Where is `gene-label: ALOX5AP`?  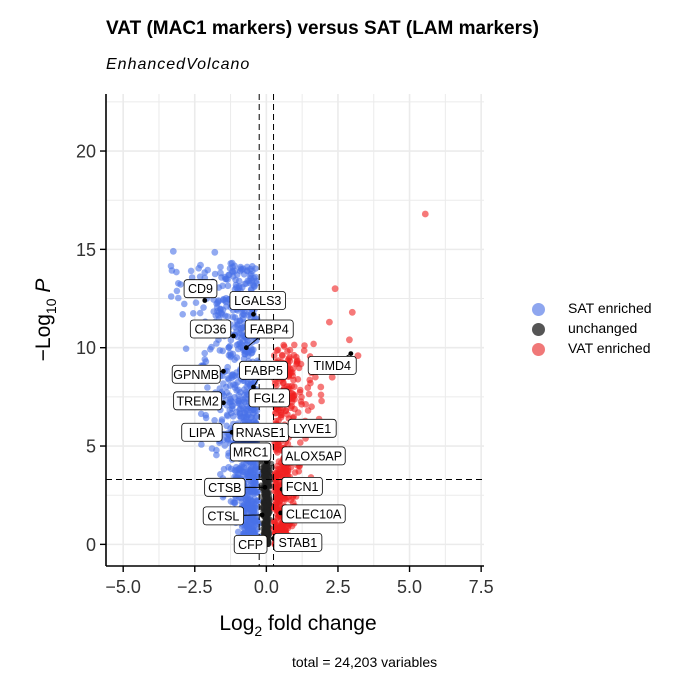 gene-label: ALOX5AP is located at coordinates (313, 456).